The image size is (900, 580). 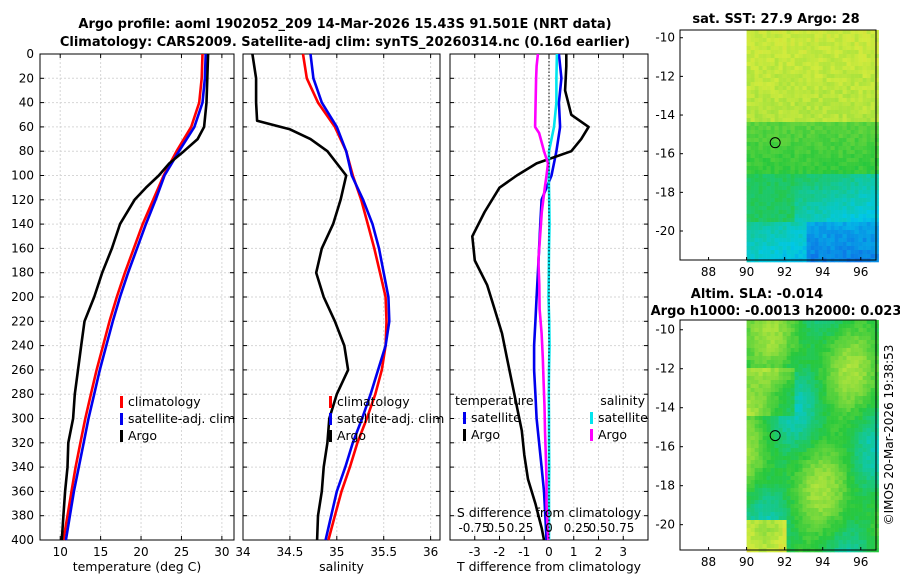 I want to click on legend-label: satellite, so click(x=623, y=417).